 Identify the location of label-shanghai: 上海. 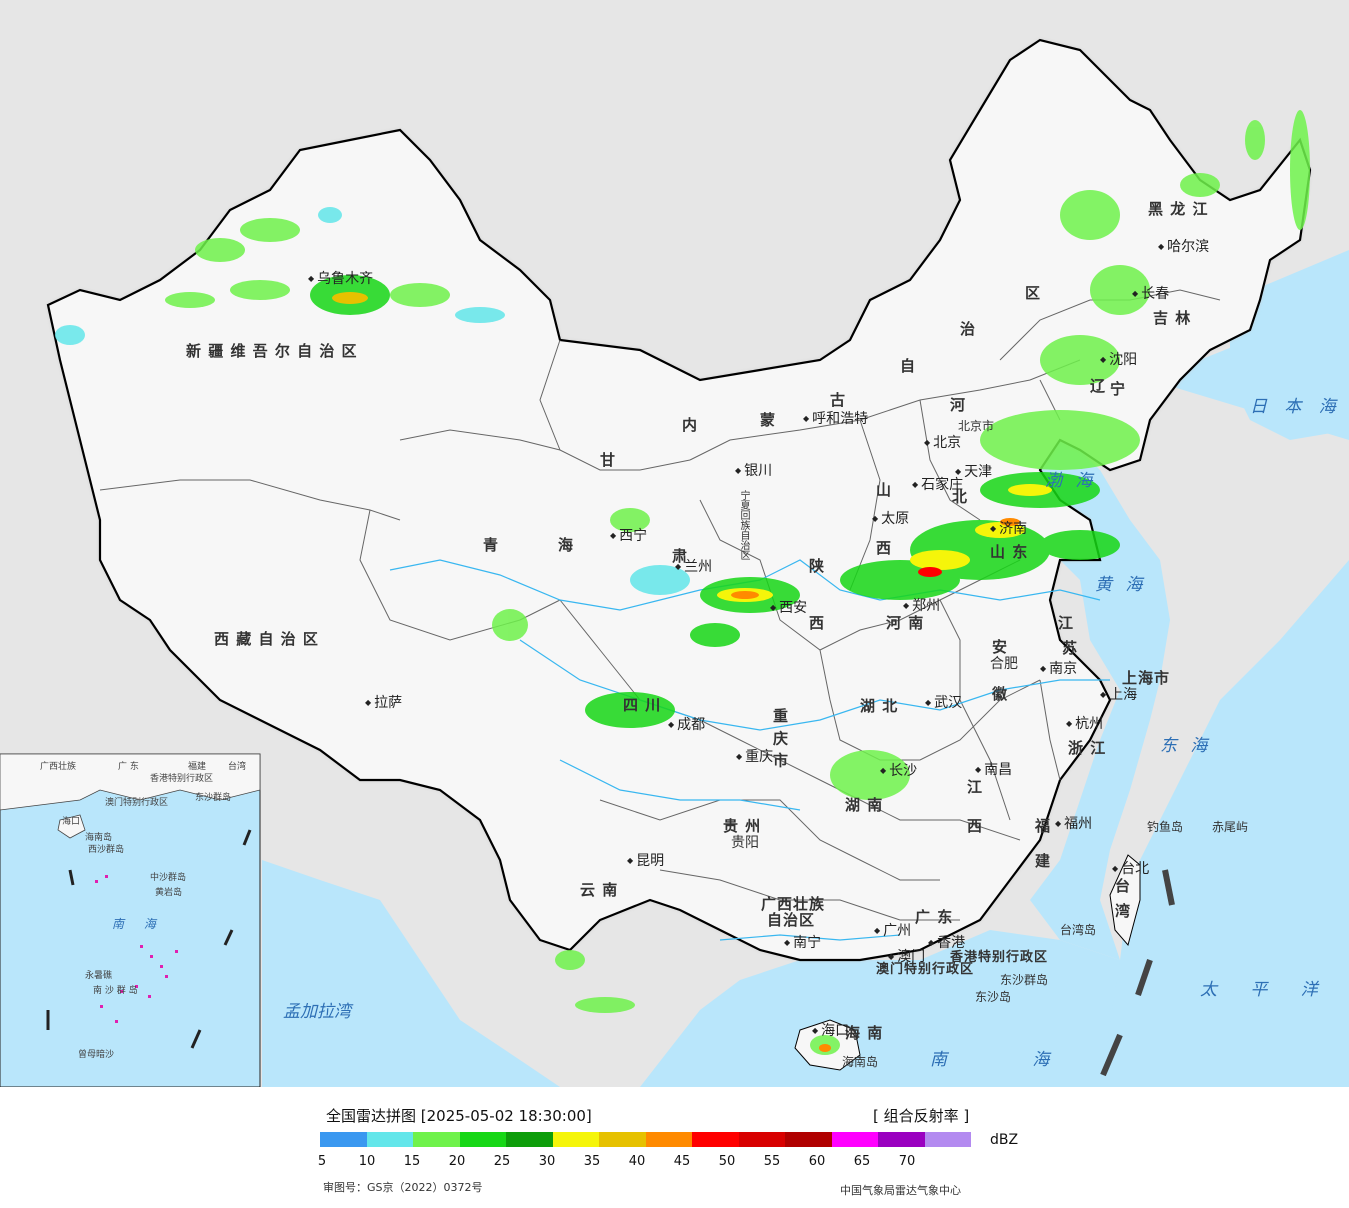
(1118, 694).